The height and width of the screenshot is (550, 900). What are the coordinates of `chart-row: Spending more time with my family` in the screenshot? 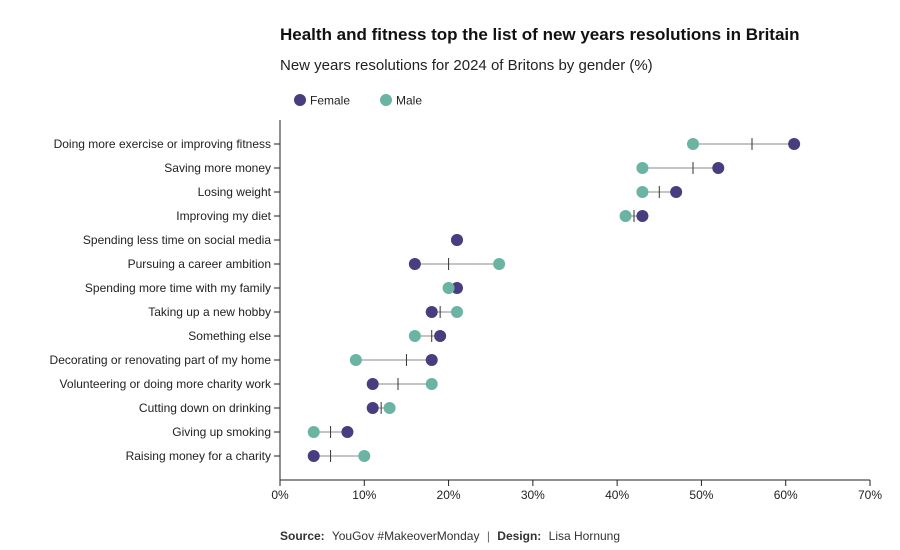 It's located at (274, 288).